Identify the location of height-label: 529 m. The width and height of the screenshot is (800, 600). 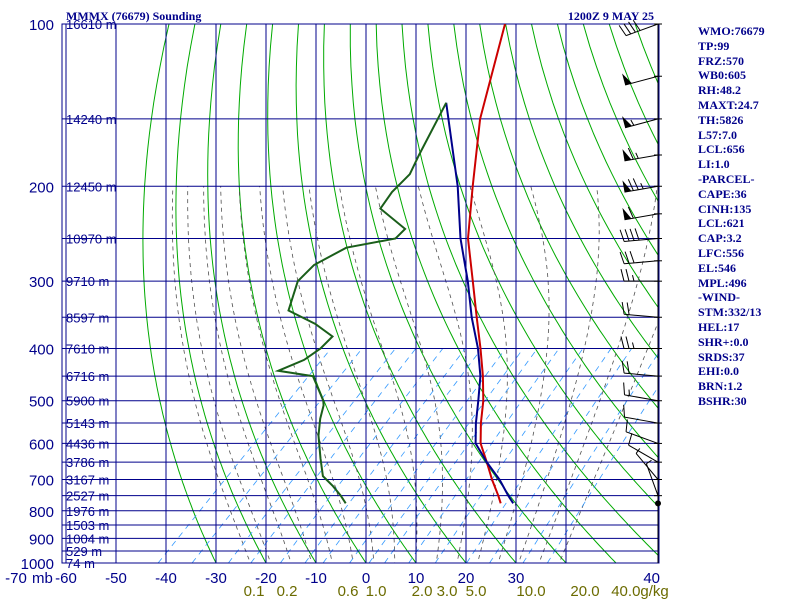
(84, 551).